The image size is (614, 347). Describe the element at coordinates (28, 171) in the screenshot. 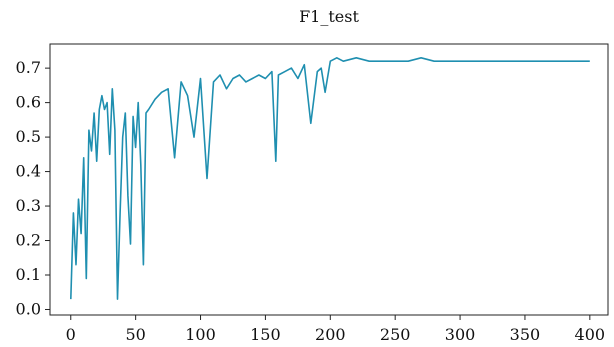

I see `y-tick-label: 0.4` at that location.